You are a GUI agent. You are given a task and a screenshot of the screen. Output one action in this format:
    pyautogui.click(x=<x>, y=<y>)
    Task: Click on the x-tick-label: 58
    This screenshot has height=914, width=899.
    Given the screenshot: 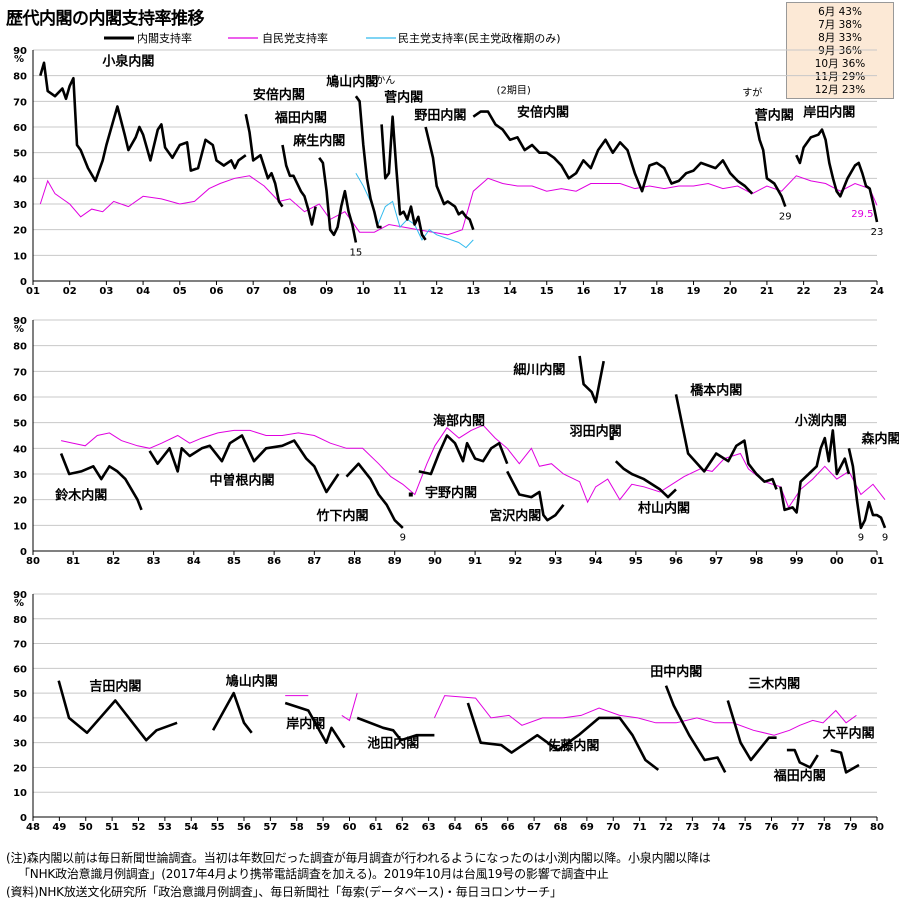 What is the action you would take?
    pyautogui.click(x=297, y=827)
    